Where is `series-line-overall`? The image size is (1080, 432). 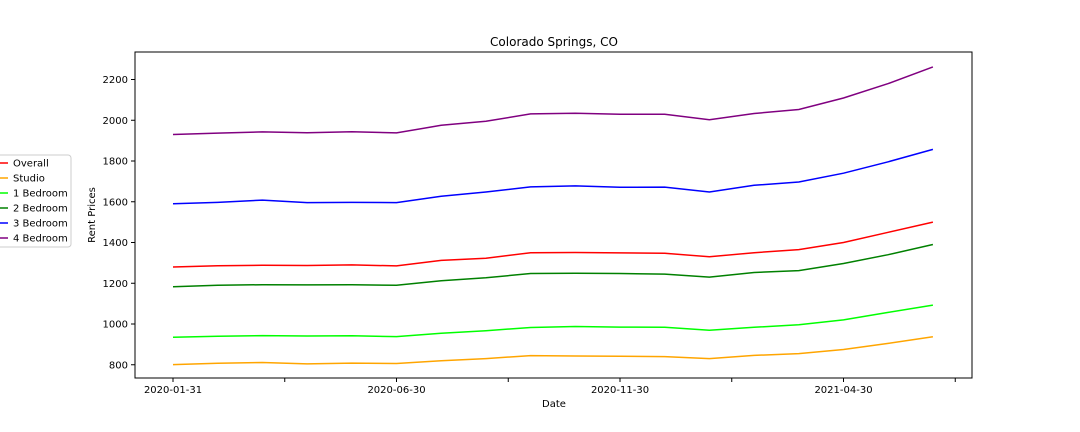
series-line-overall is located at coordinates (553, 244).